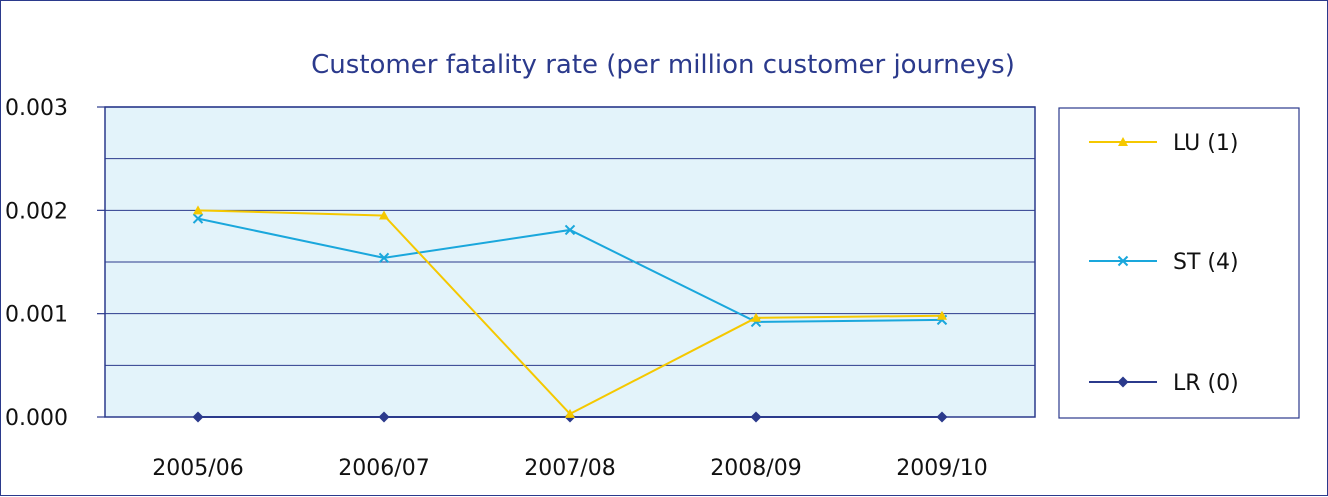  I want to click on y-tick-label: 0.000, so click(36, 418).